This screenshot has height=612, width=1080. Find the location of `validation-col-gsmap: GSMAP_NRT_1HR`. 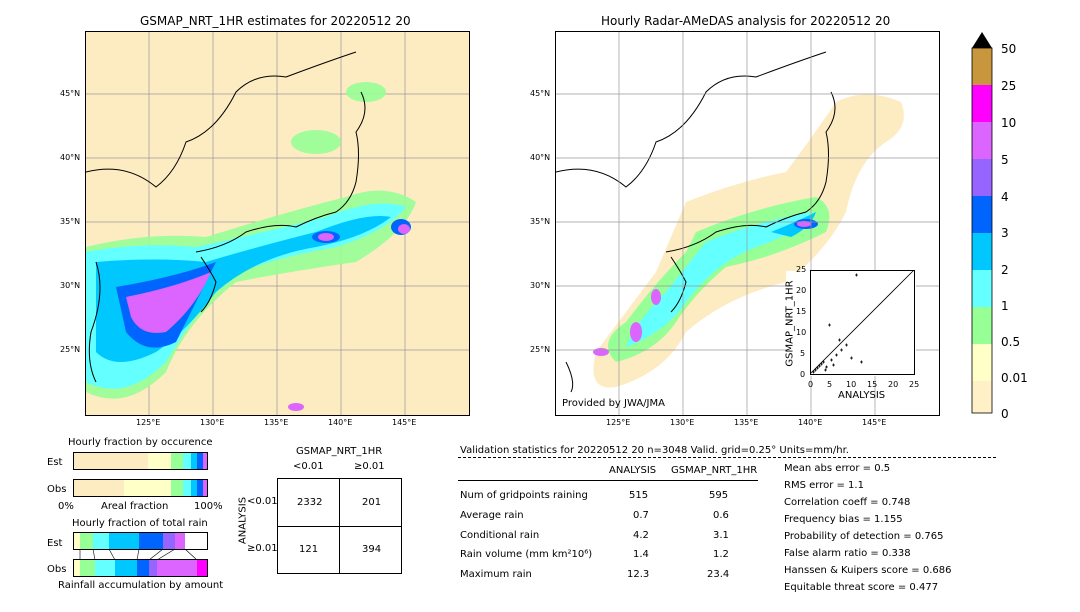

validation-col-gsmap: GSMAP_NRT_1HR is located at coordinates (714, 470).